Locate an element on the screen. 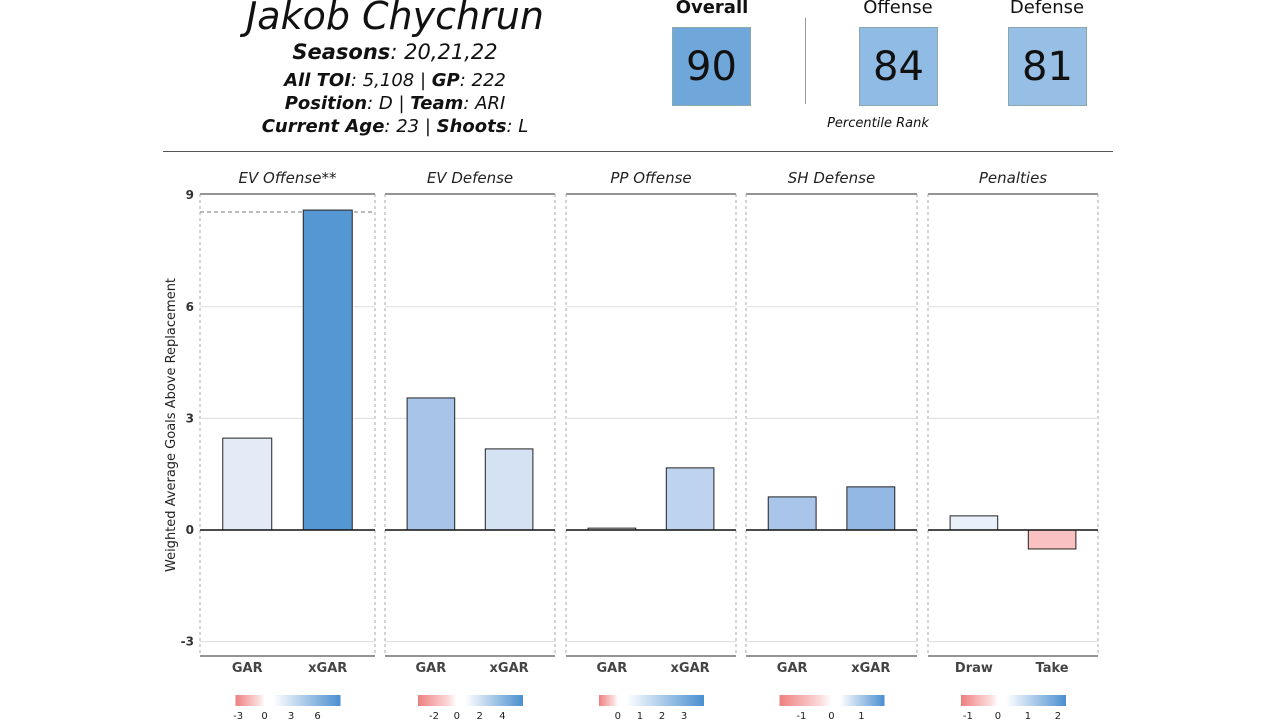 The image size is (1280, 720). overall-label: Overall is located at coordinates (712, 9).